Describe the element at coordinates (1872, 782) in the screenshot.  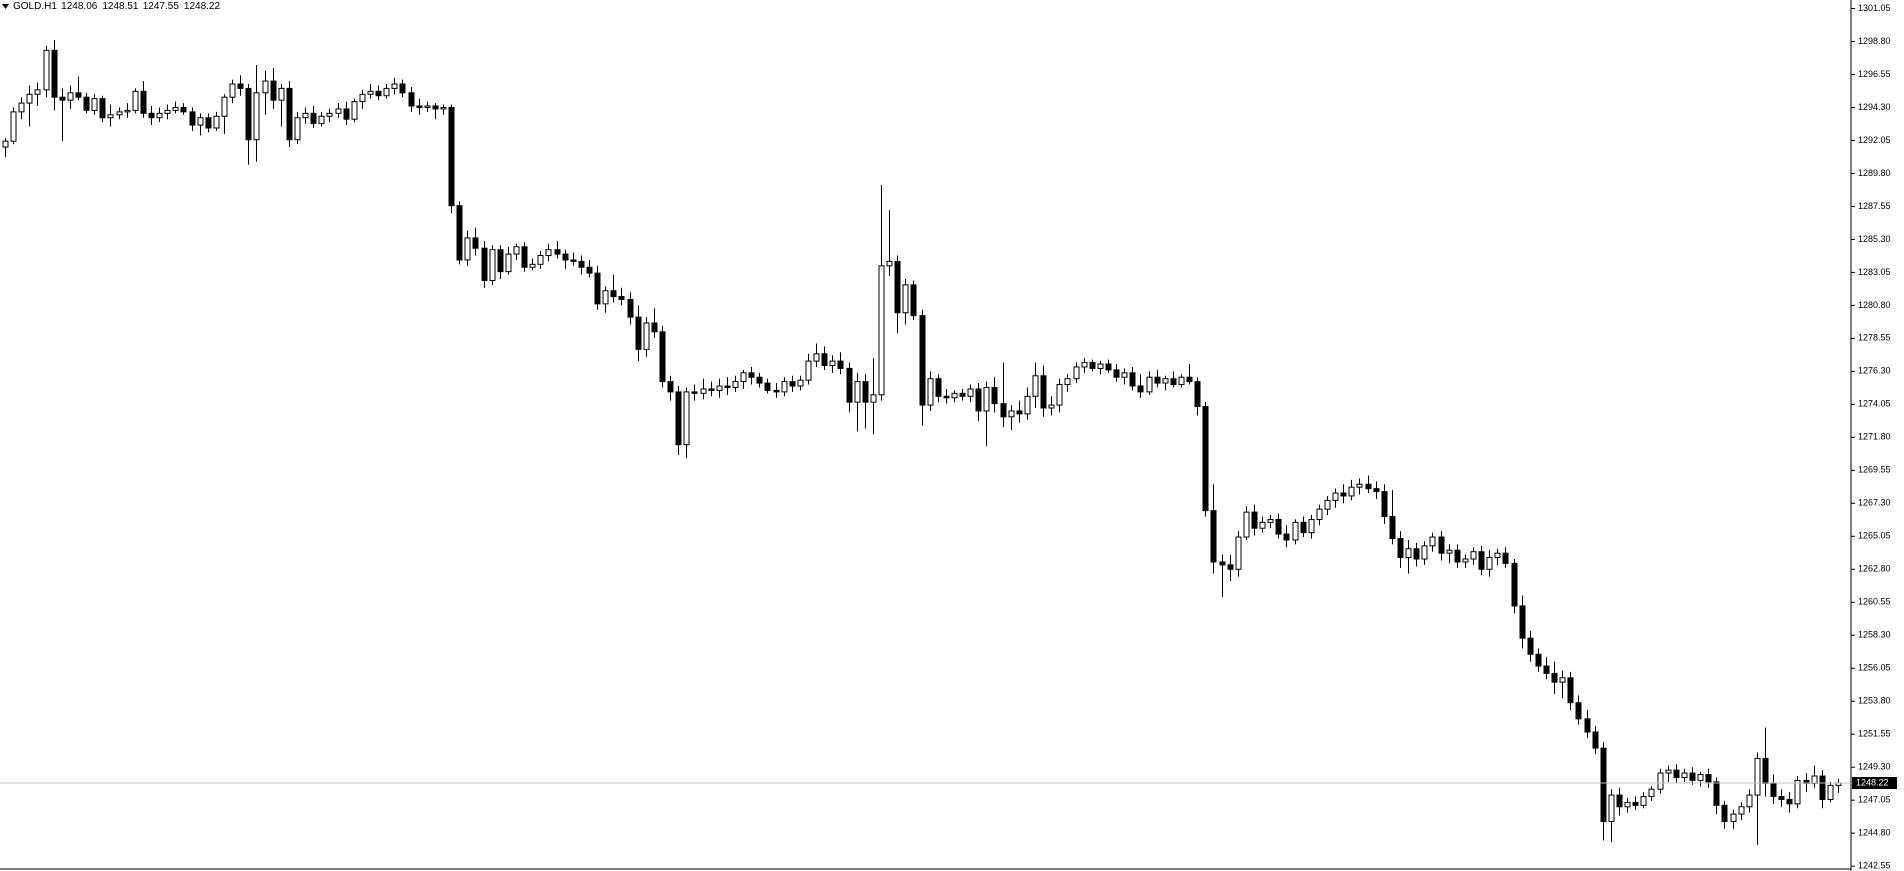
I see `current-price-label: 1248.22` at that location.